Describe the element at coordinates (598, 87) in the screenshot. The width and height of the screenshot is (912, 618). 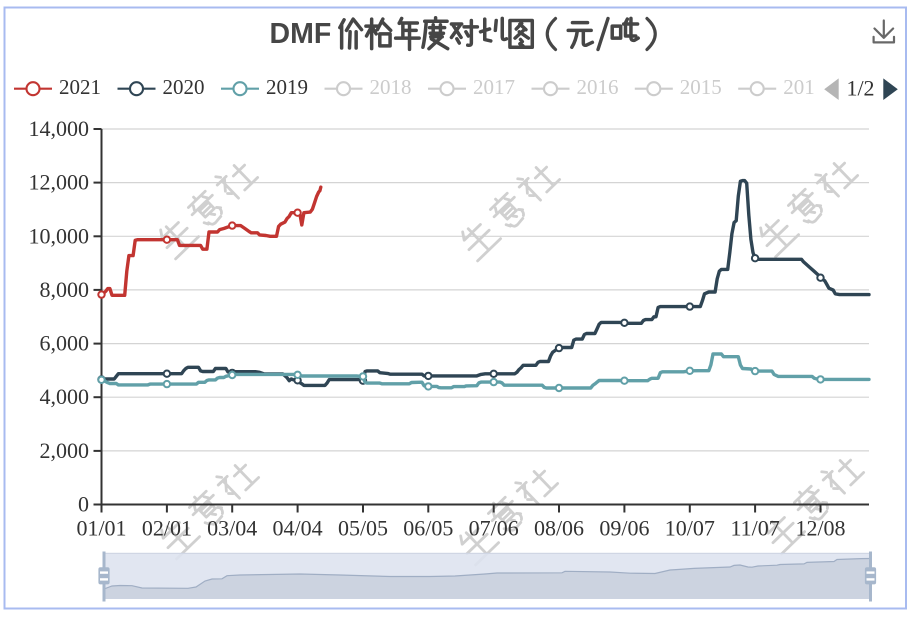
I see `svg-text: 2016` at that location.